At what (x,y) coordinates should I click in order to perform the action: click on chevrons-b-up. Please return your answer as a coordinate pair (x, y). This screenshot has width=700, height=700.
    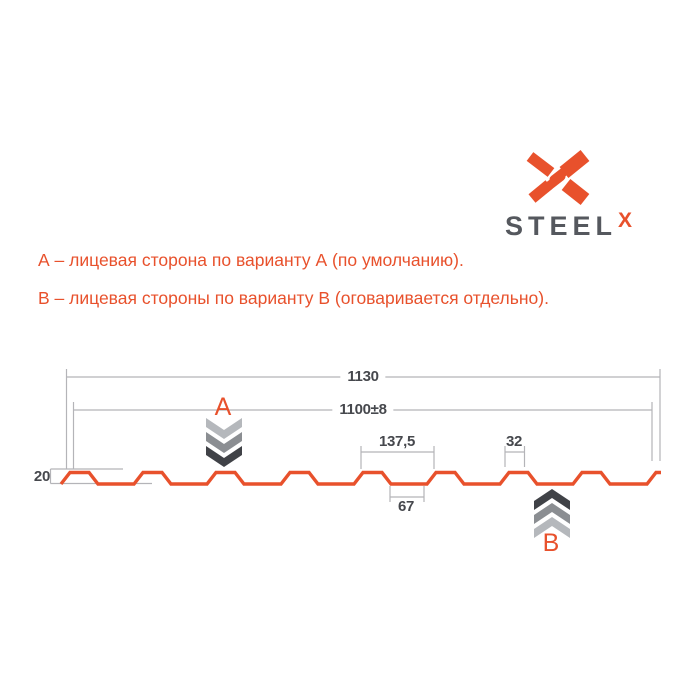
    Looking at the image, I should click on (552, 513).